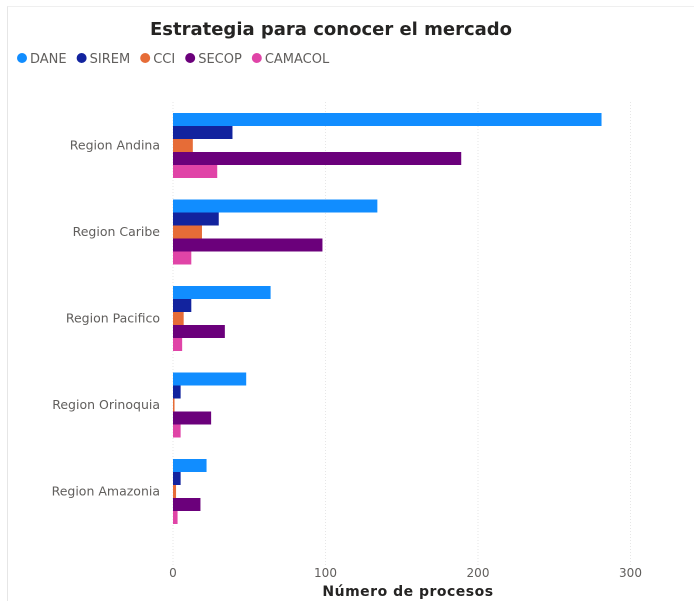 This screenshot has width=697, height=601. I want to click on x-tick-label: 100, so click(325, 573).